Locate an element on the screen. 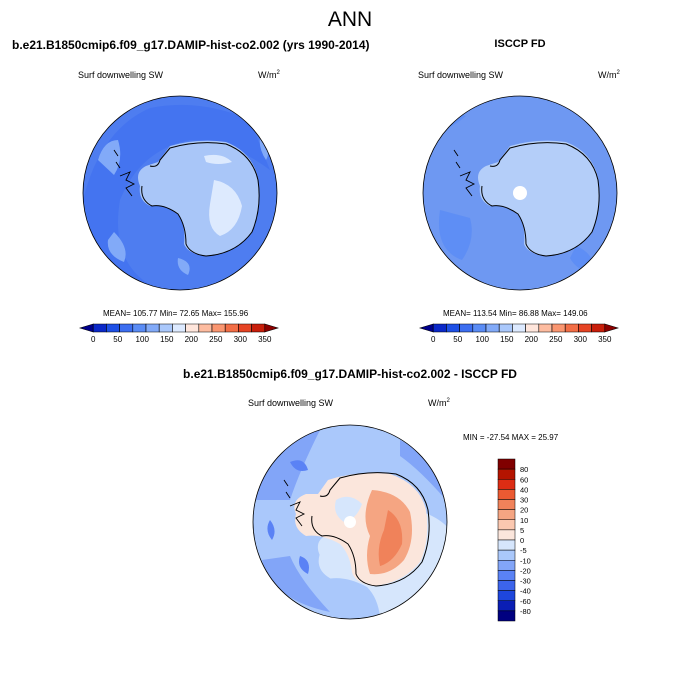 Image resolution: width=700 pixels, height=700 pixels. panel2-stats: MEAN= 113.54 Min= 86.88 Max= 149.06 is located at coordinates (515, 313).